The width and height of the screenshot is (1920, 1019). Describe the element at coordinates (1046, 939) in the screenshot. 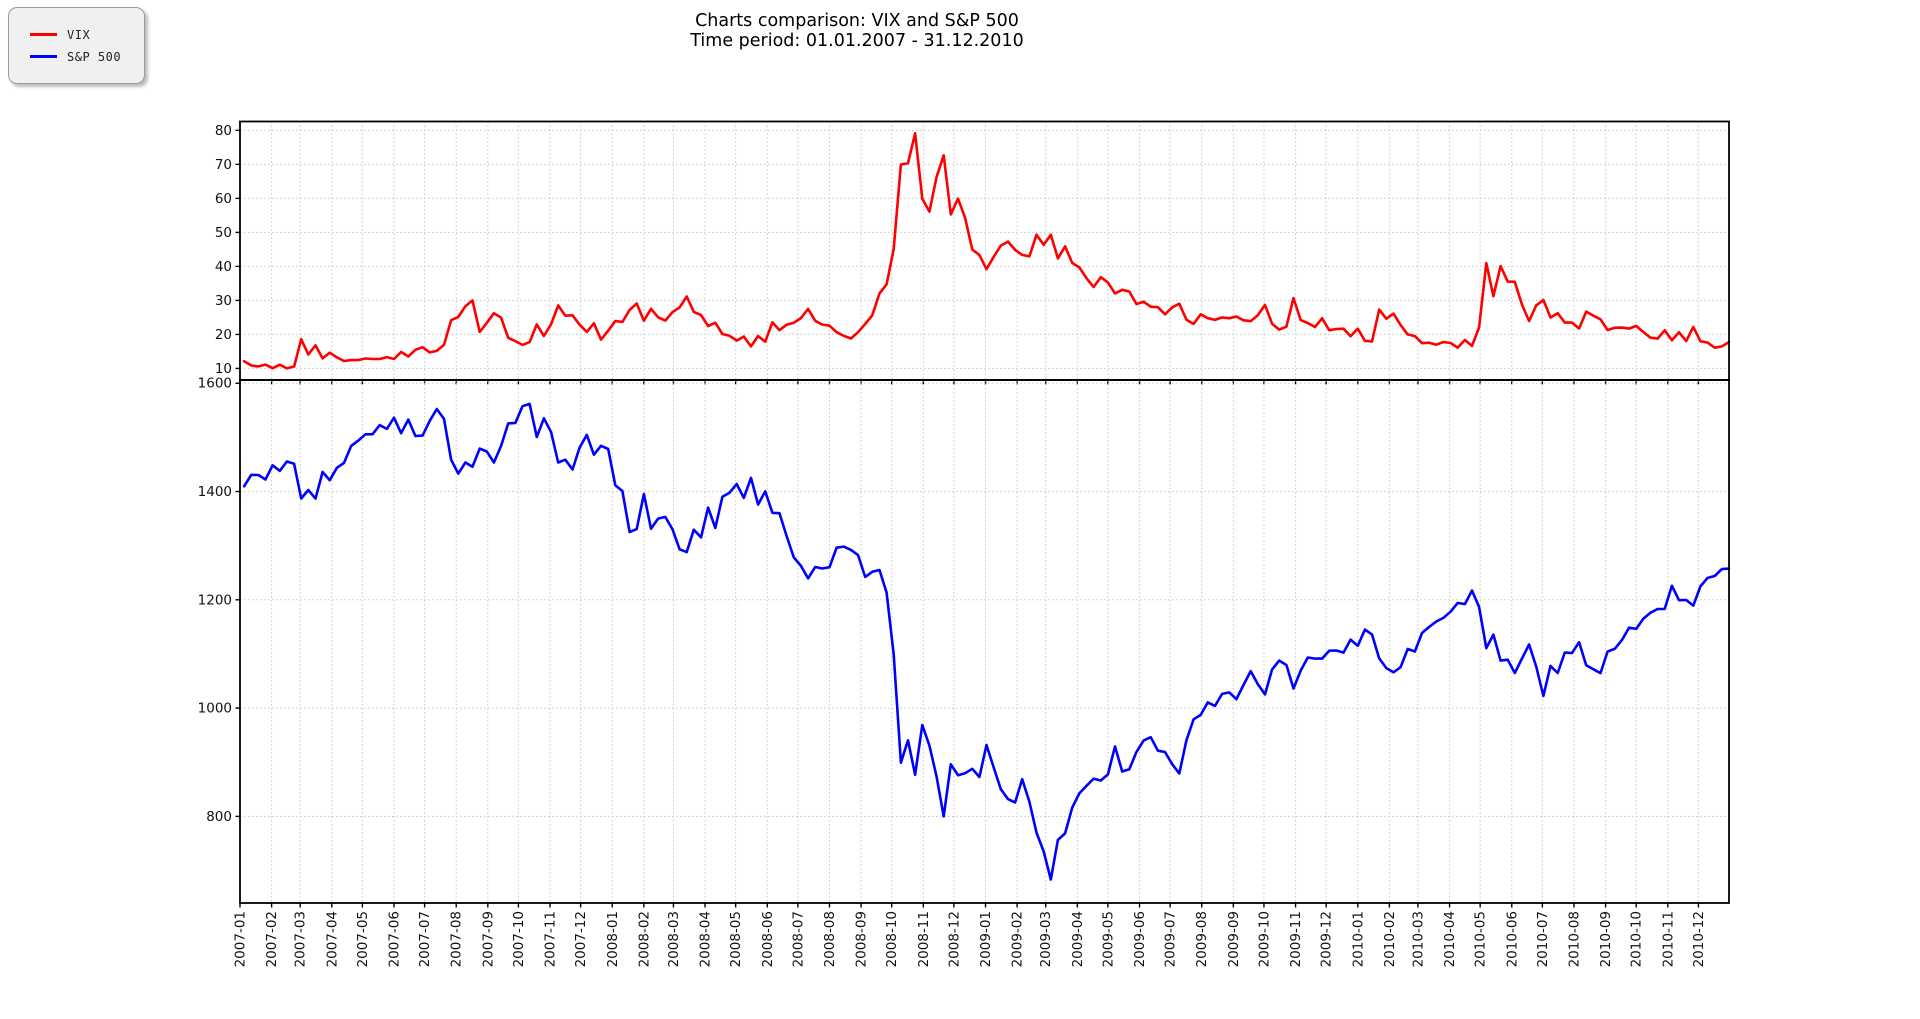

I see `svg-text: 2009-03` at that location.